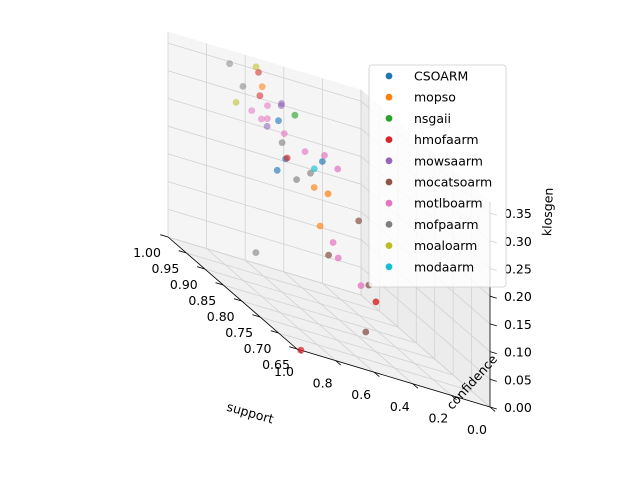 The height and width of the screenshot is (480, 640). What do you see at coordinates (518, 407) in the screenshot?
I see `z-tick-label: 0.00` at bounding box center [518, 407].